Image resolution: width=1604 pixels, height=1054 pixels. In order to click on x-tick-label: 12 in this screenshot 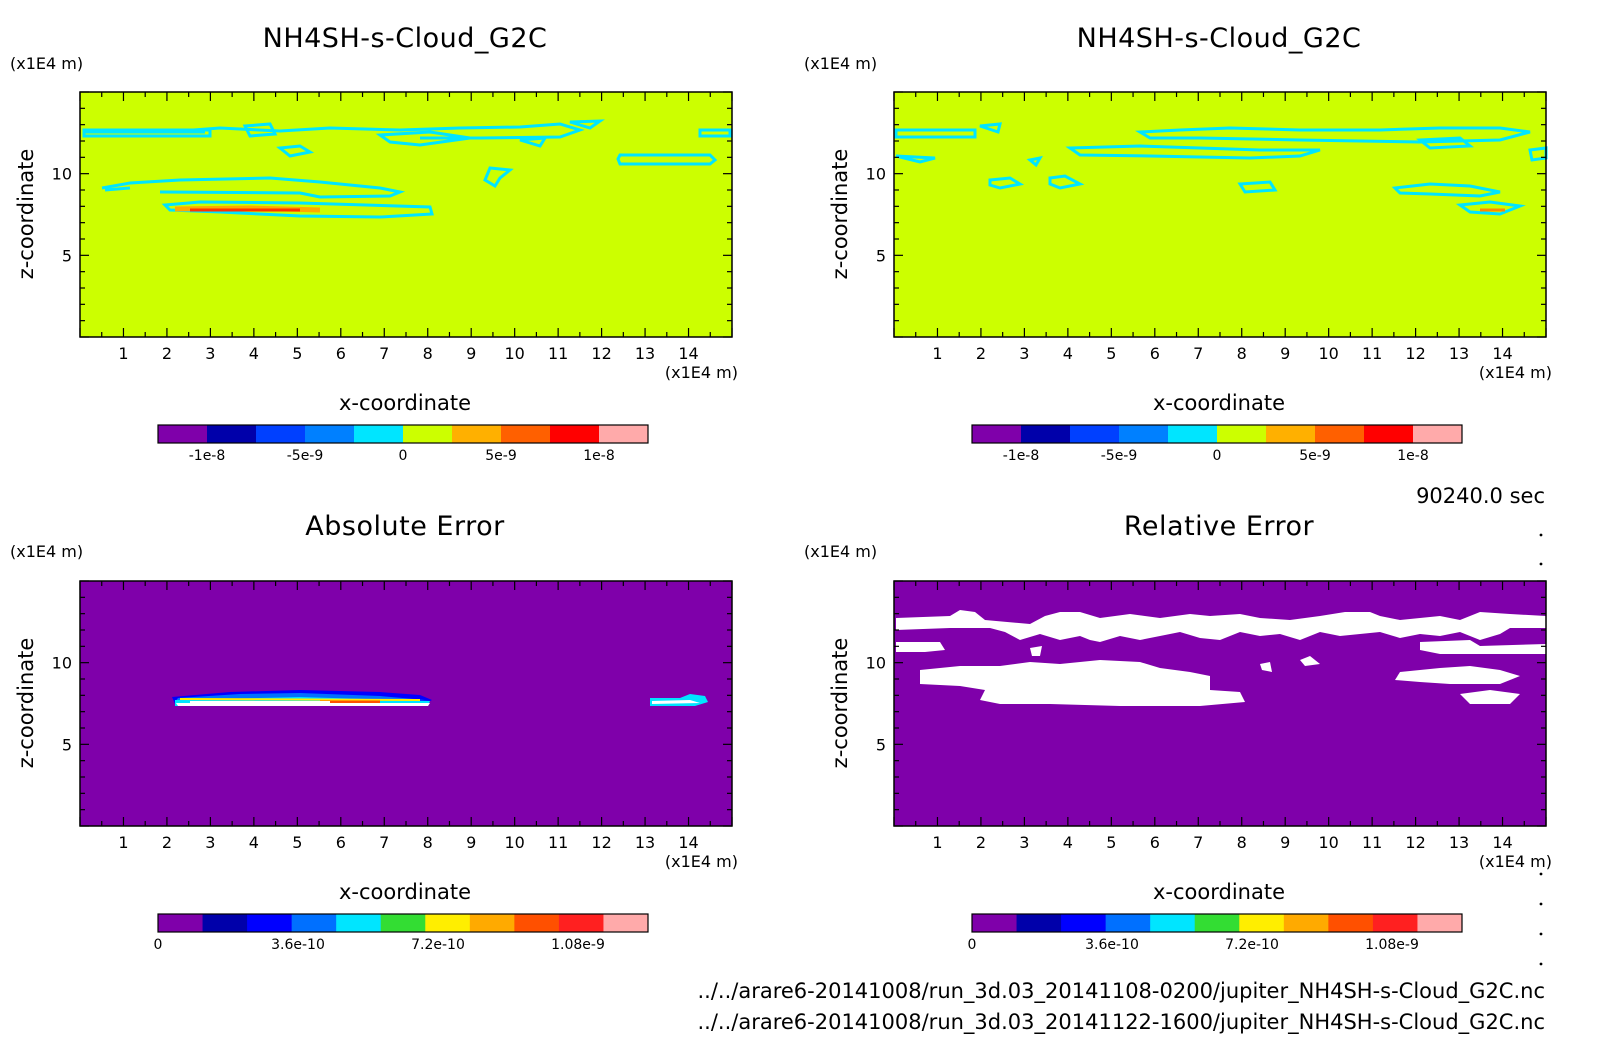, I will do `click(1415, 353)`.